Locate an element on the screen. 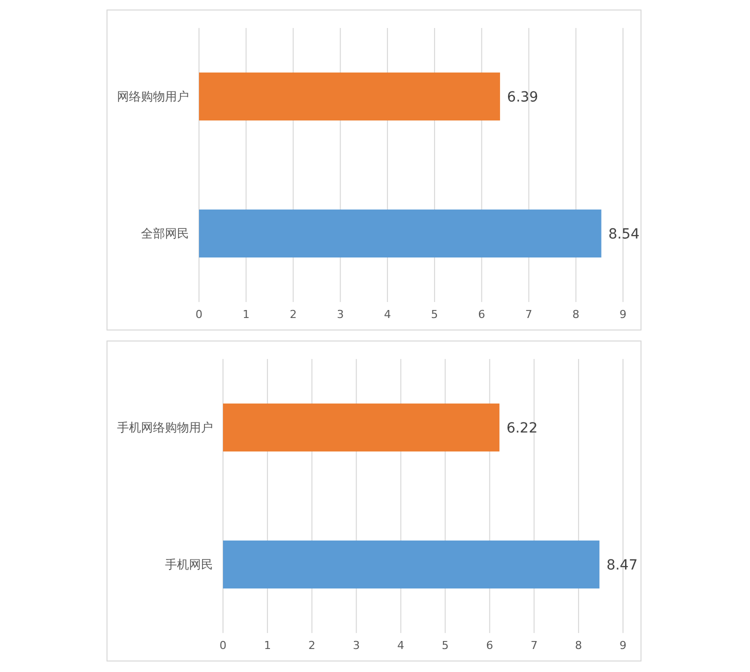 The width and height of the screenshot is (750, 672). data-label: 8.47 is located at coordinates (622, 566).